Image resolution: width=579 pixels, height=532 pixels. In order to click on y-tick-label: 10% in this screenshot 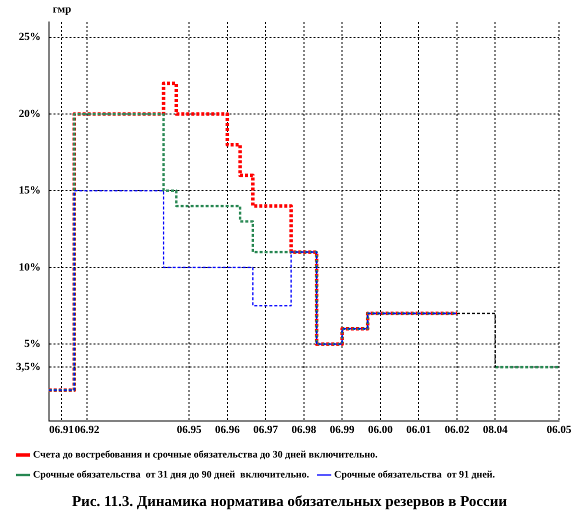, I will do `click(29, 267)`.